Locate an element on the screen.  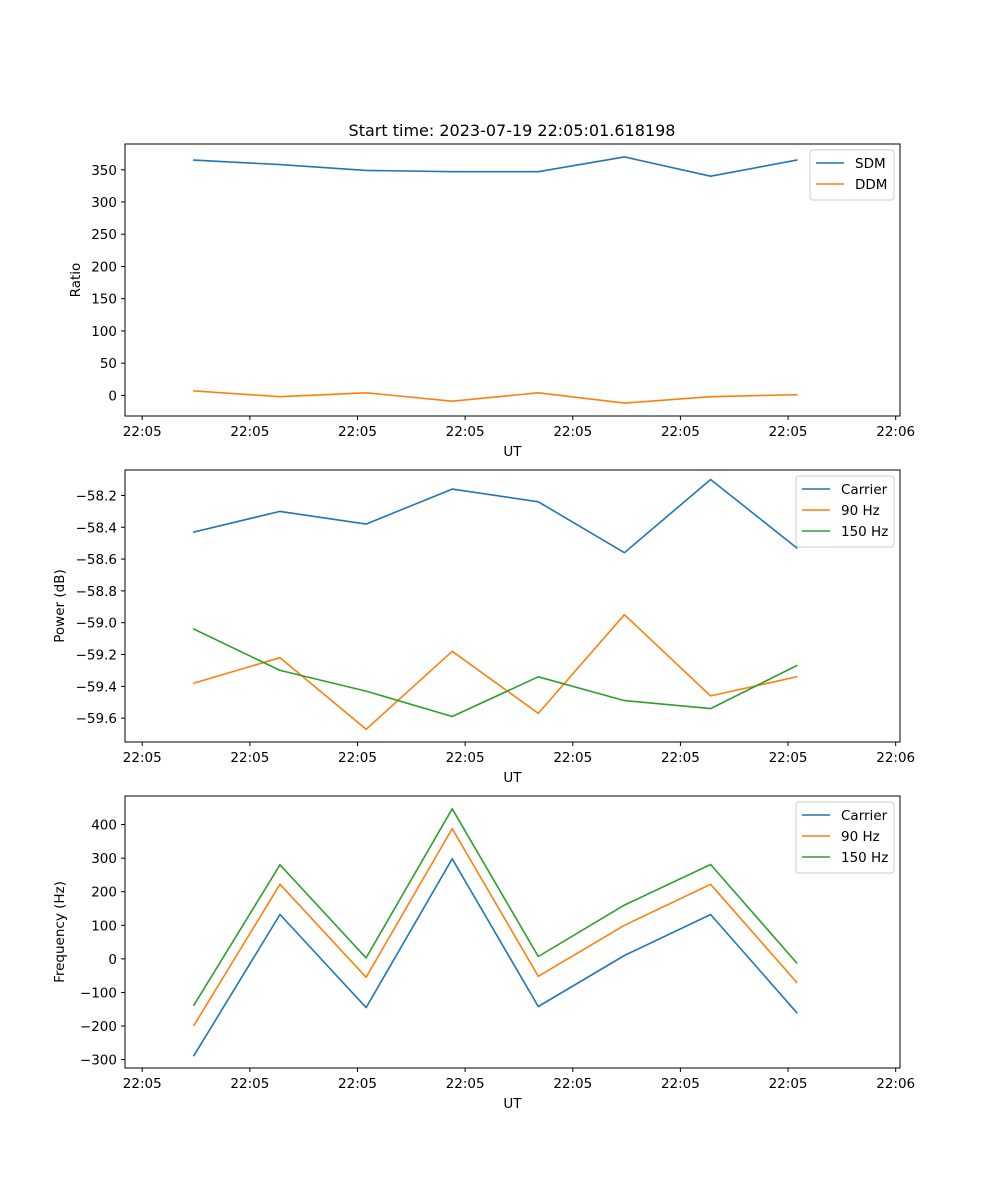
legend-label: SDM is located at coordinates (870, 164).